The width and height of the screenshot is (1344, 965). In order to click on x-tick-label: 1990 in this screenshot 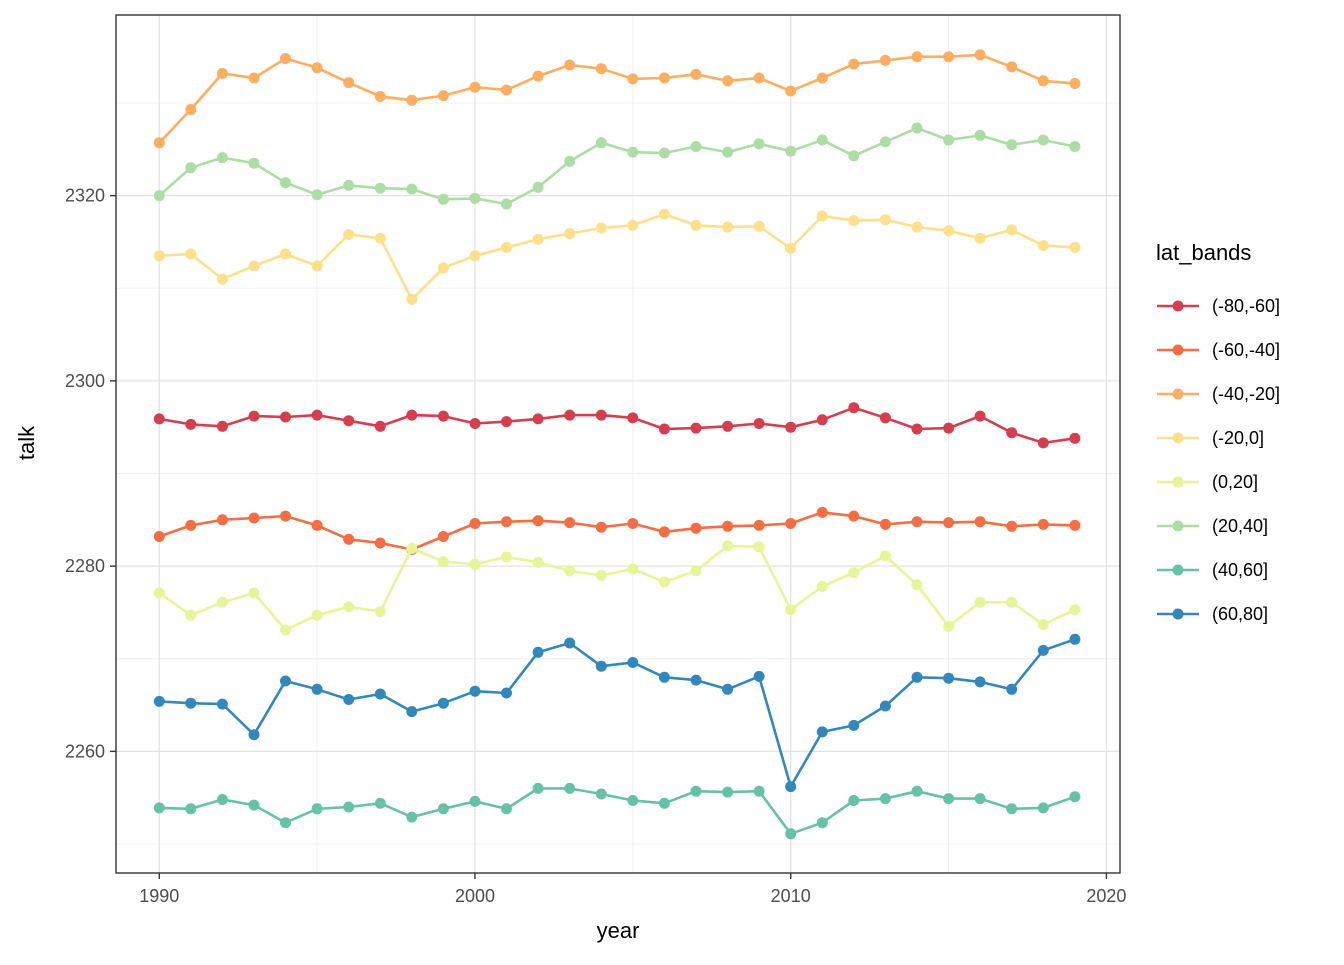, I will do `click(159, 896)`.